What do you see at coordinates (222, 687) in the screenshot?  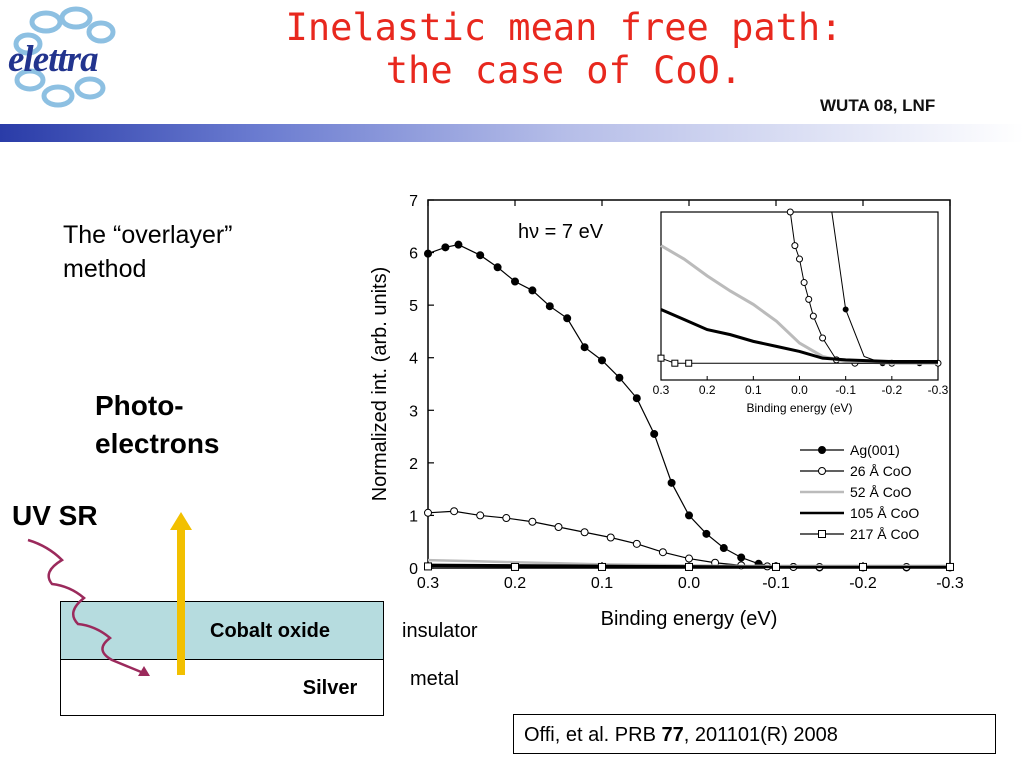 I see `silver-layer` at bounding box center [222, 687].